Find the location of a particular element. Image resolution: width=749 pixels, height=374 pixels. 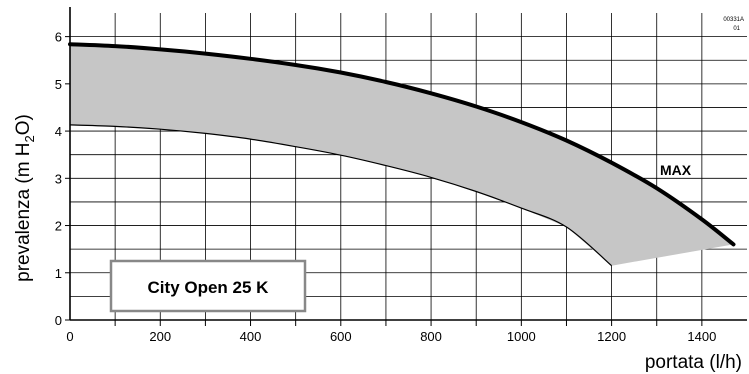

y-axis-label: prevalenza (m H2O) is located at coordinates (25, 198).